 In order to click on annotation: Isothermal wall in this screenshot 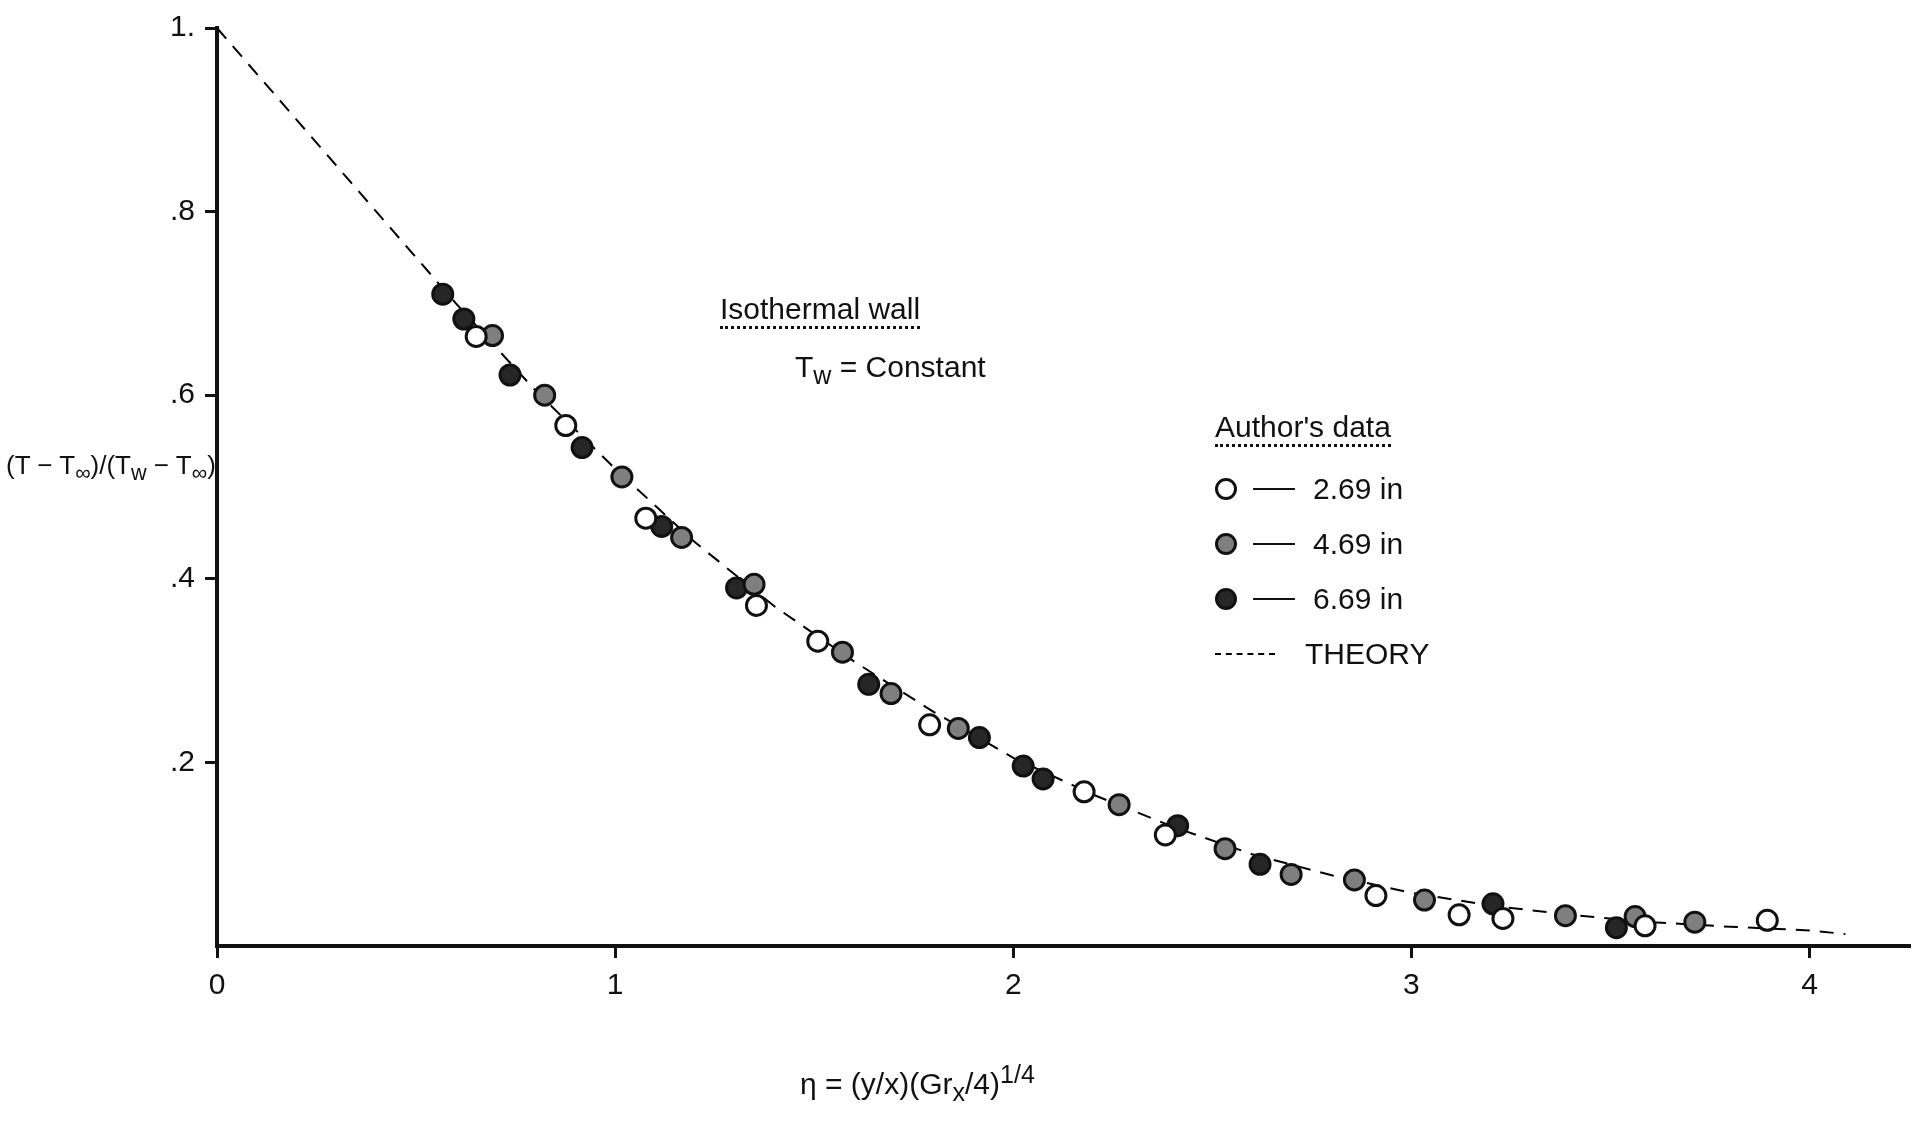, I will do `click(820, 310)`.